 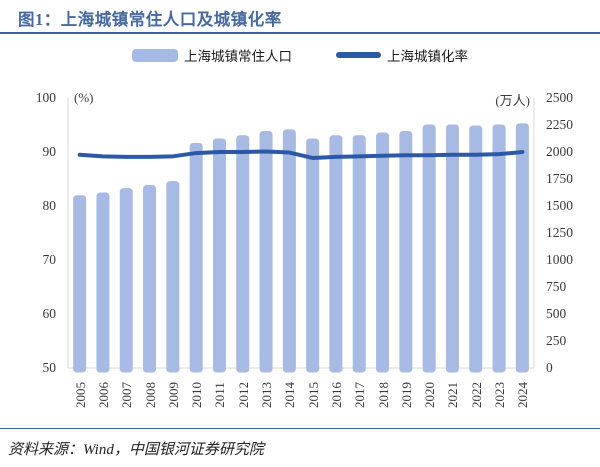 What do you see at coordinates (559, 97) in the screenshot?
I see `right-tick-2500: 2500` at bounding box center [559, 97].